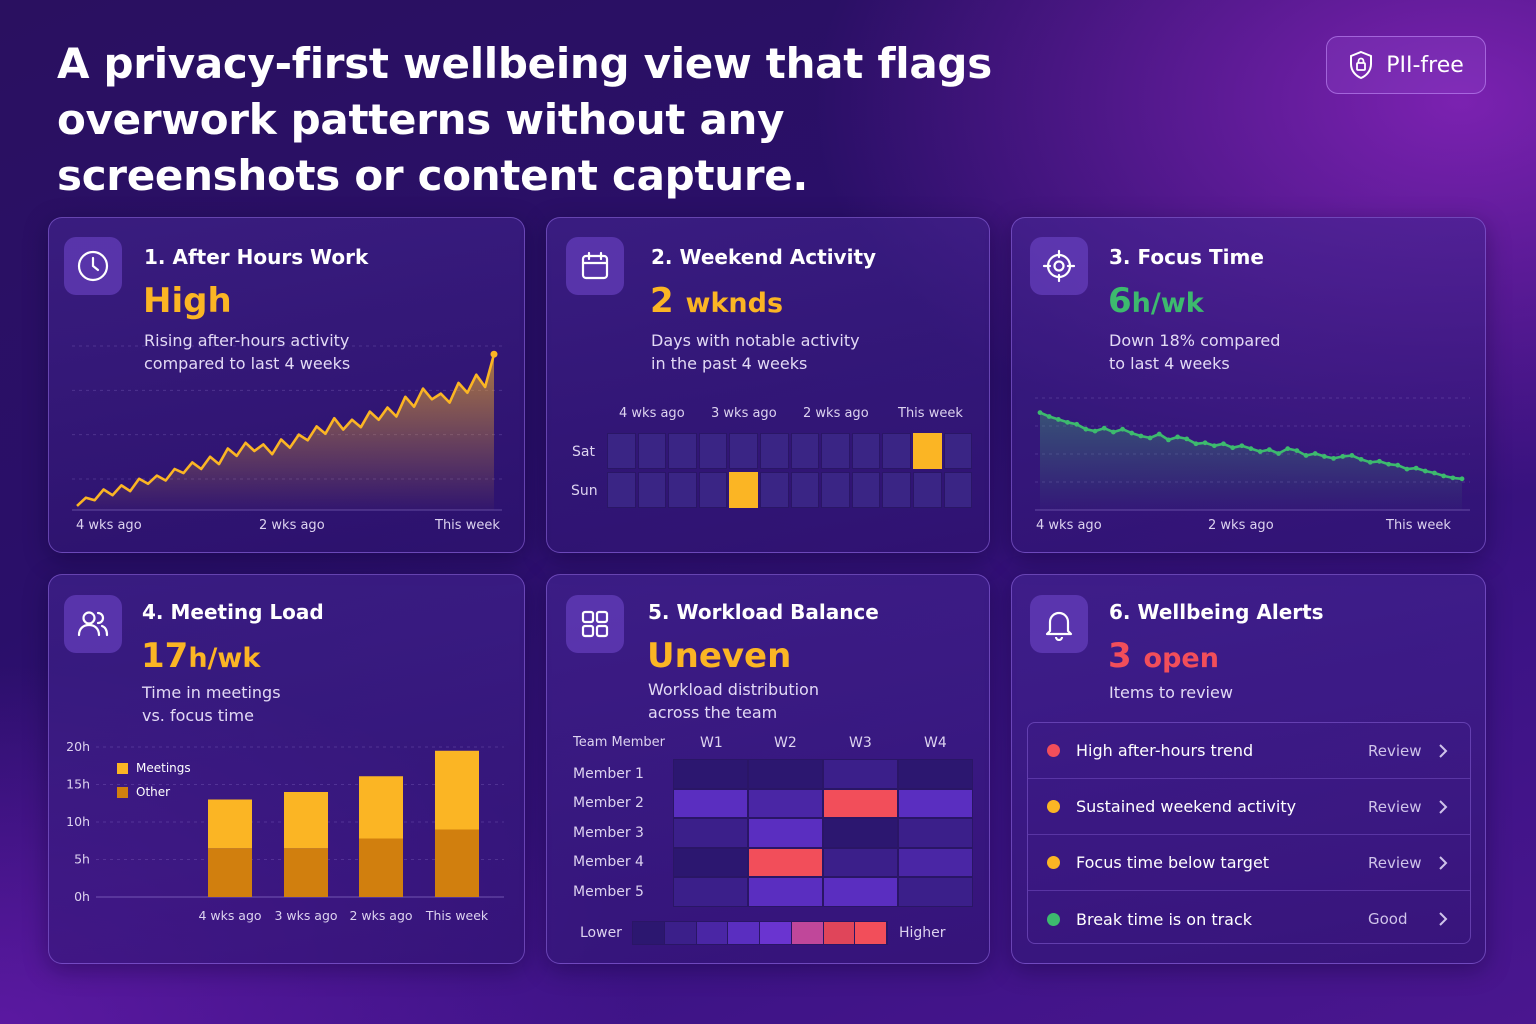  What do you see at coordinates (93, 624) in the screenshot?
I see `people-icon` at bounding box center [93, 624].